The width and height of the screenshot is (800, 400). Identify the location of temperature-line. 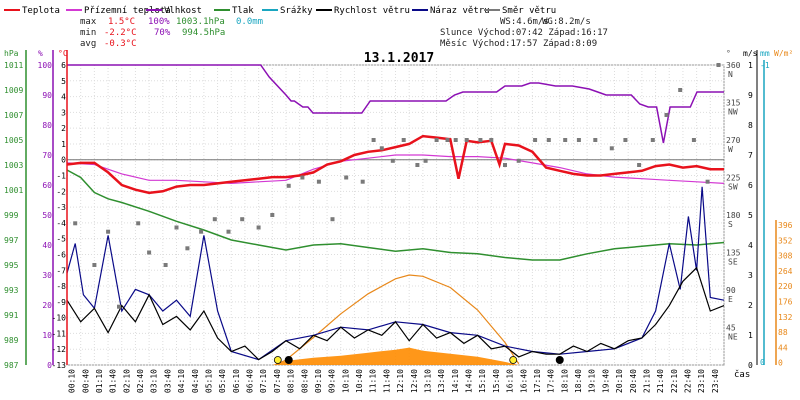
(395, 164).